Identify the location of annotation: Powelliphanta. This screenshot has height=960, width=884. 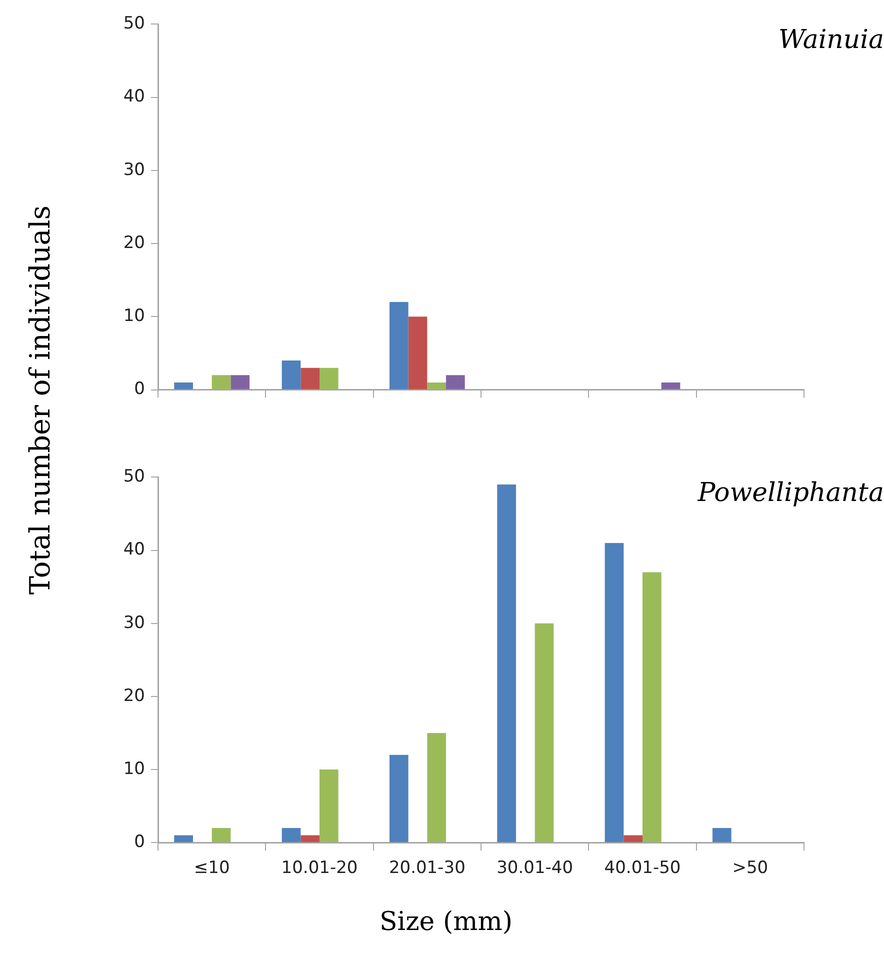
(790, 493).